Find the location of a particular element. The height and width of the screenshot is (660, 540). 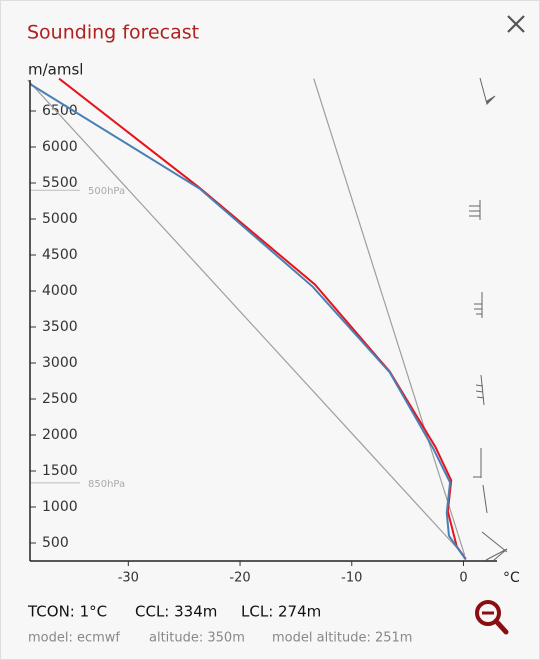

y-tick-label: 3000 is located at coordinates (60, 363).